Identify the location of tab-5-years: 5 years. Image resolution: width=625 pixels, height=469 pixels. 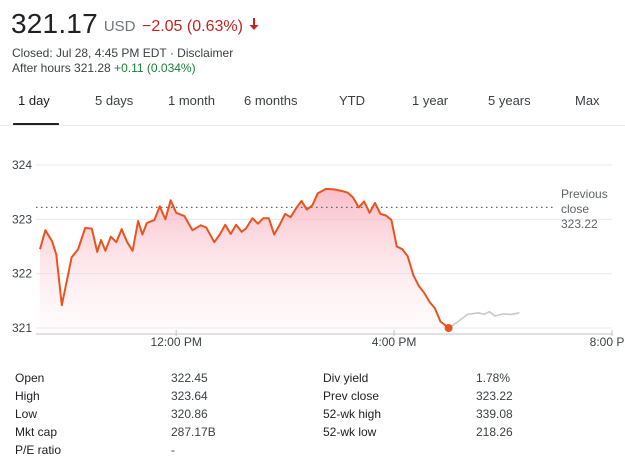
(509, 100).